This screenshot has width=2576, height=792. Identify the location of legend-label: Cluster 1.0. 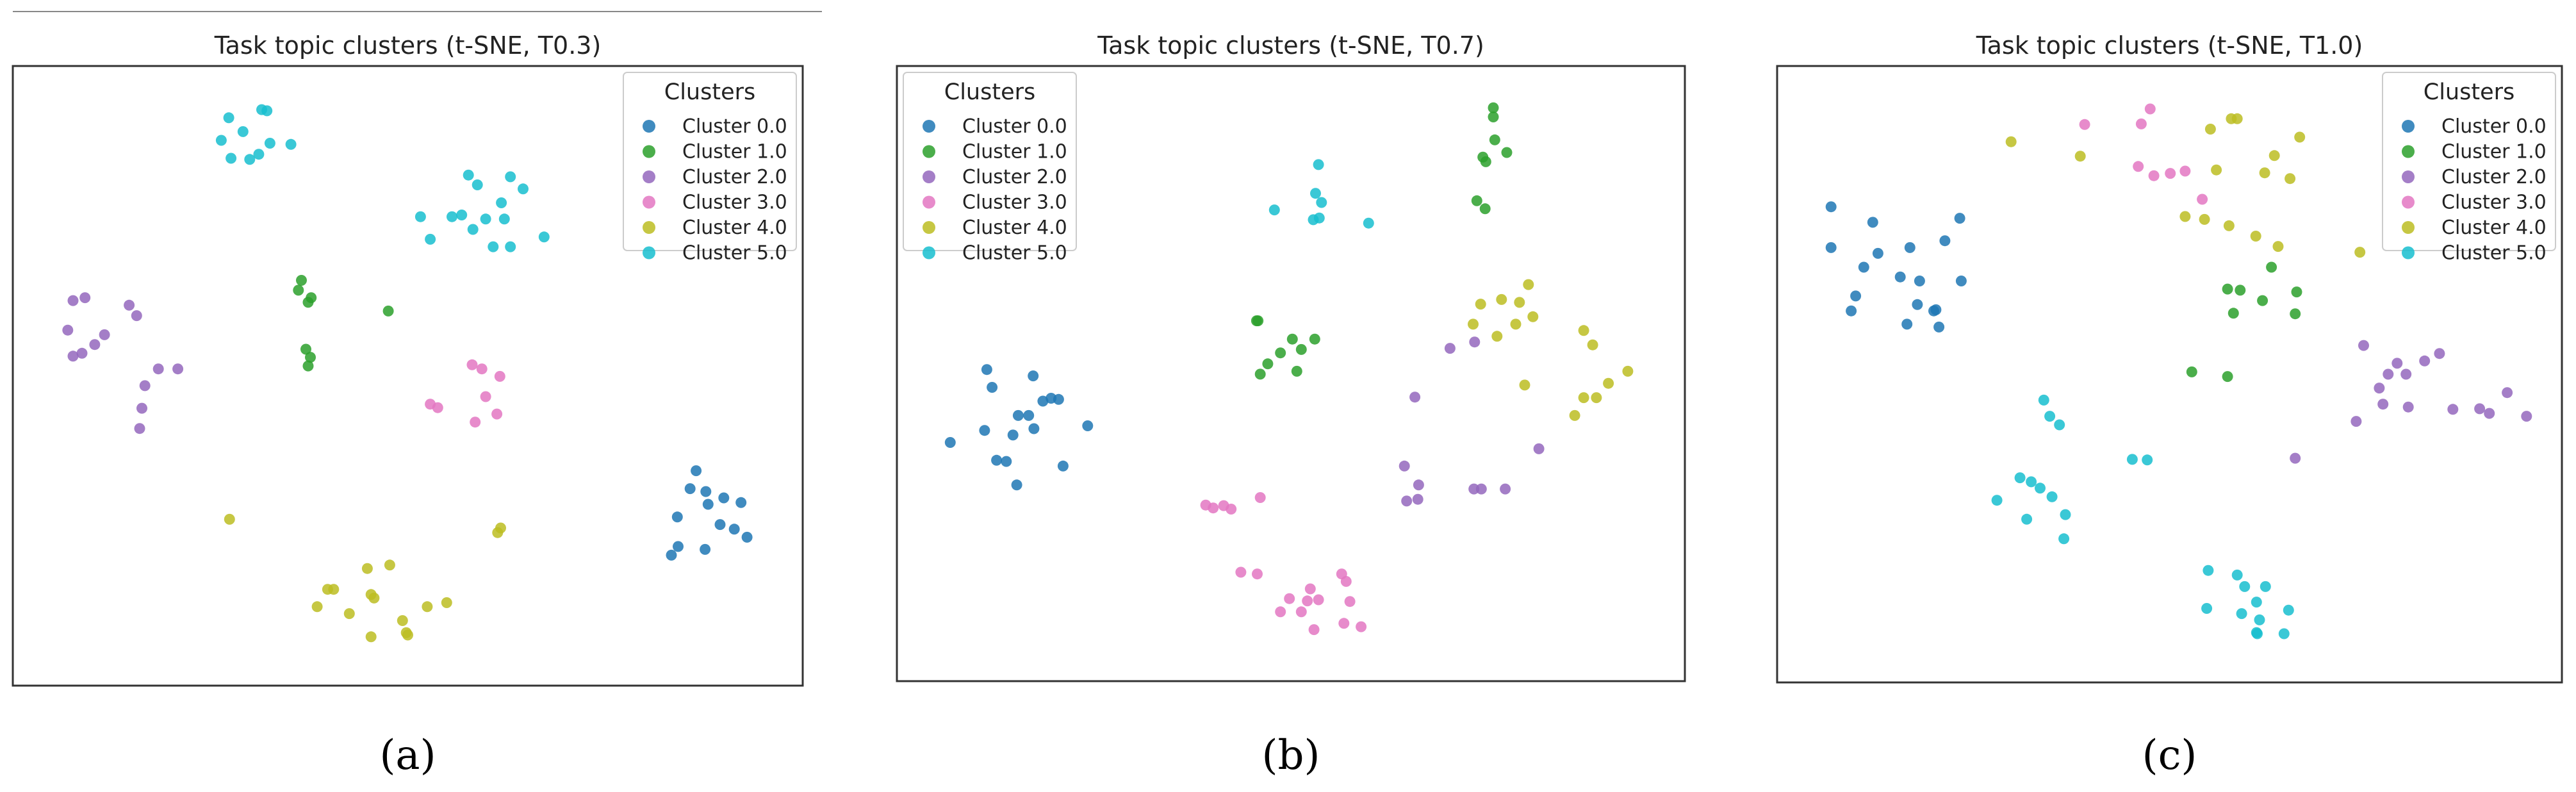
(1015, 152).